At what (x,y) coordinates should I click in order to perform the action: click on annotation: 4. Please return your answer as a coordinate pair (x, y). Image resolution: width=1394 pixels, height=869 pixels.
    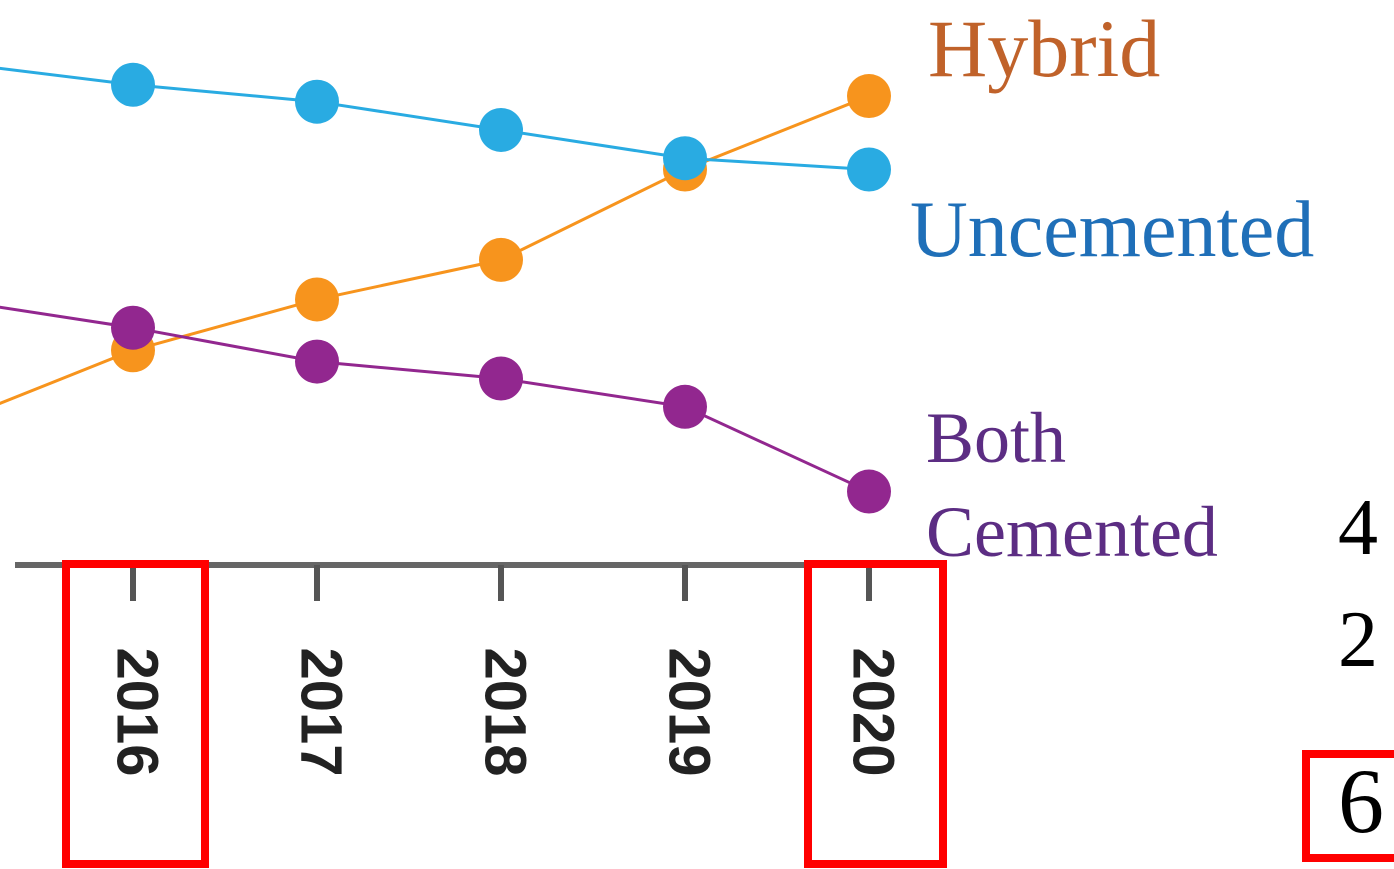
    Looking at the image, I should click on (1358, 528).